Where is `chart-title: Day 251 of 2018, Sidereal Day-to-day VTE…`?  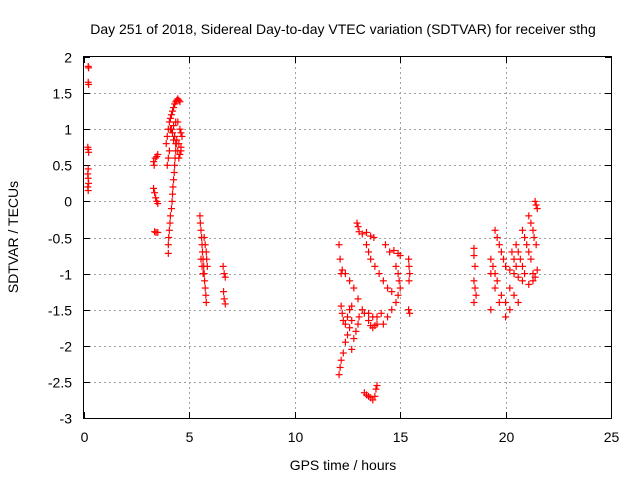 chart-title: Day 251 of 2018, Sidereal Day-to-day VTE… is located at coordinates (343, 29).